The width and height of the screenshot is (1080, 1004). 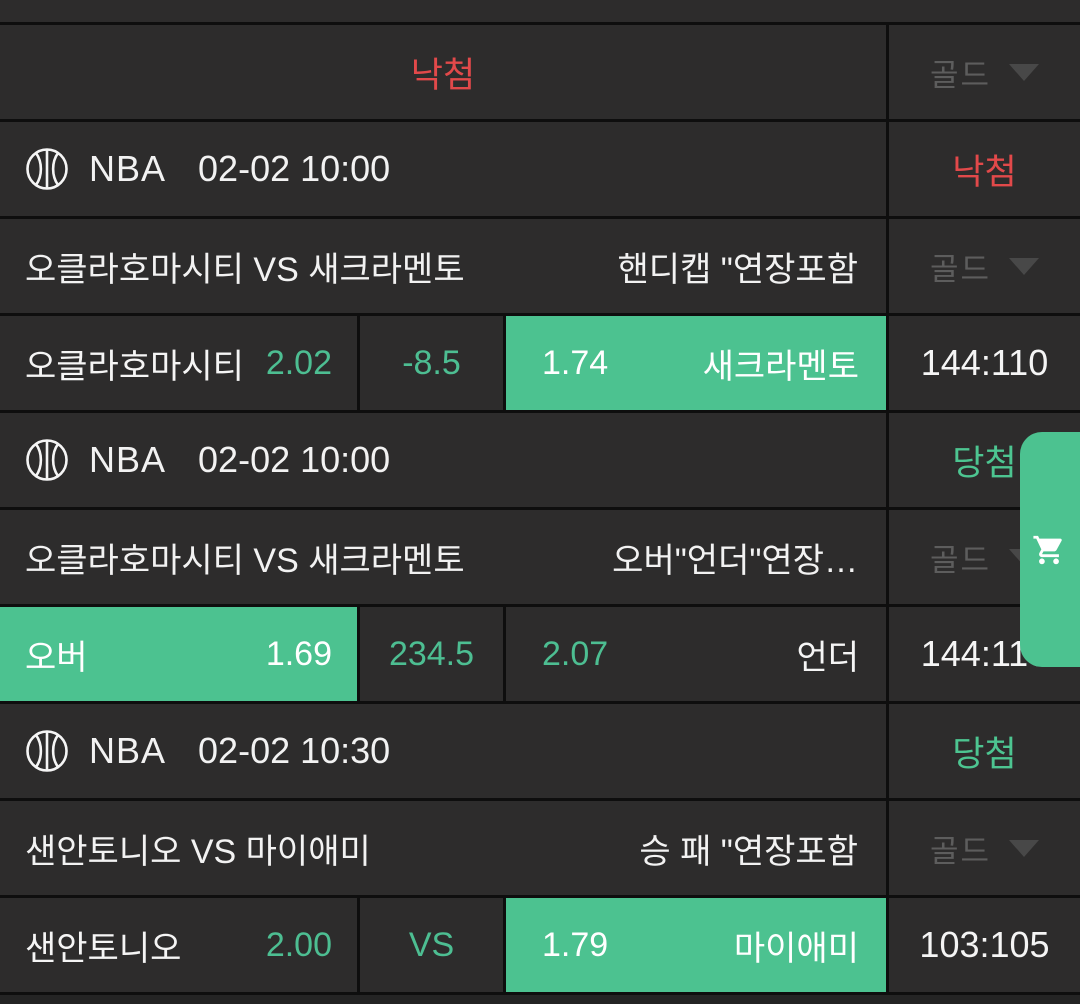 I want to click on game-datetime: 02-02 10:30, so click(x=294, y=750).